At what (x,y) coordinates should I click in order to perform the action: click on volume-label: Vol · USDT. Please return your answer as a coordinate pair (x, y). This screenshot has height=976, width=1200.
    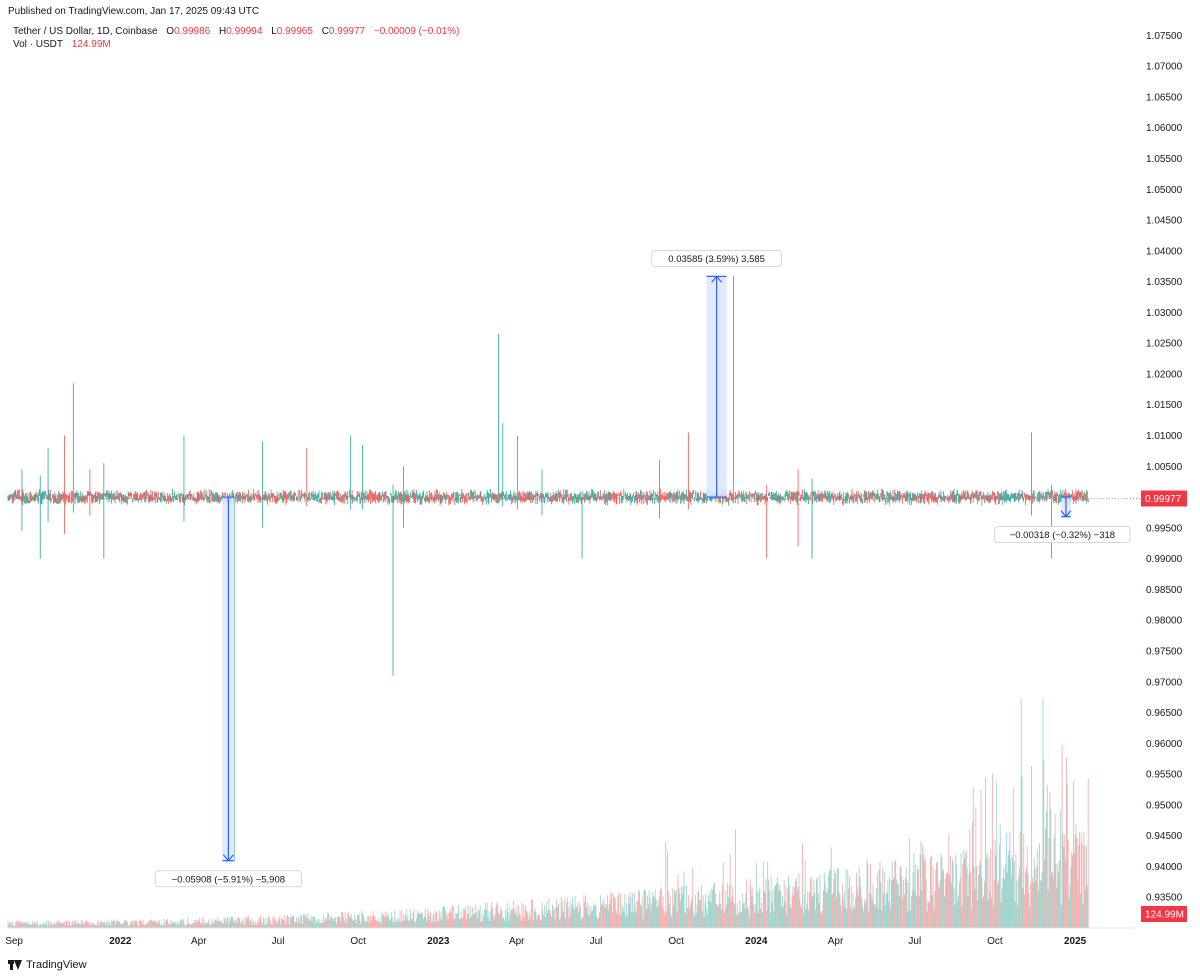
    Looking at the image, I should click on (38, 44).